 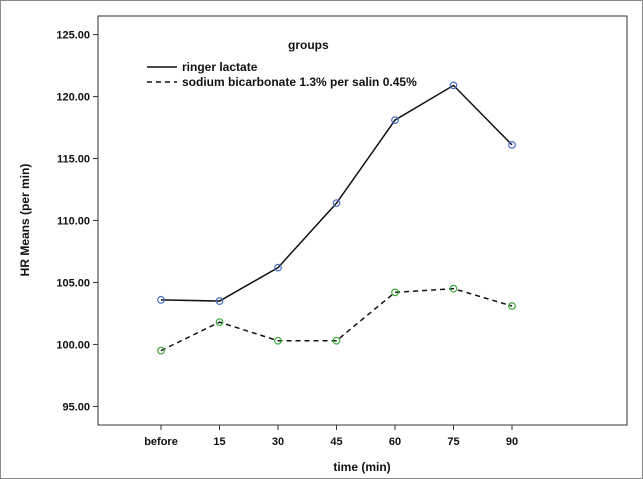 What do you see at coordinates (299, 82) in the screenshot?
I see `legend-label-sodium-bicarbonate: sodium bicarbonate 1.3% per salin 0.45%` at bounding box center [299, 82].